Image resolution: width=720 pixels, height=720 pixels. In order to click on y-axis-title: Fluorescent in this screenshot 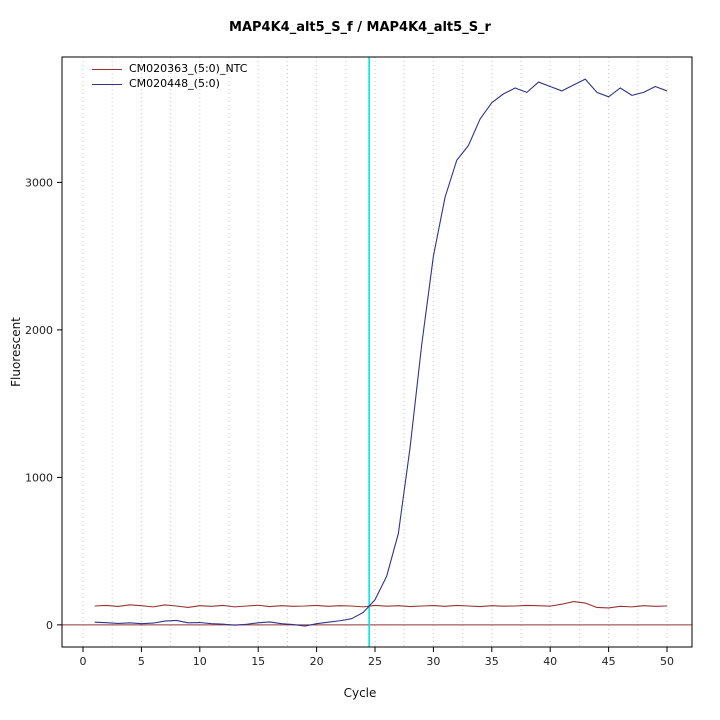, I will do `click(16, 352)`.